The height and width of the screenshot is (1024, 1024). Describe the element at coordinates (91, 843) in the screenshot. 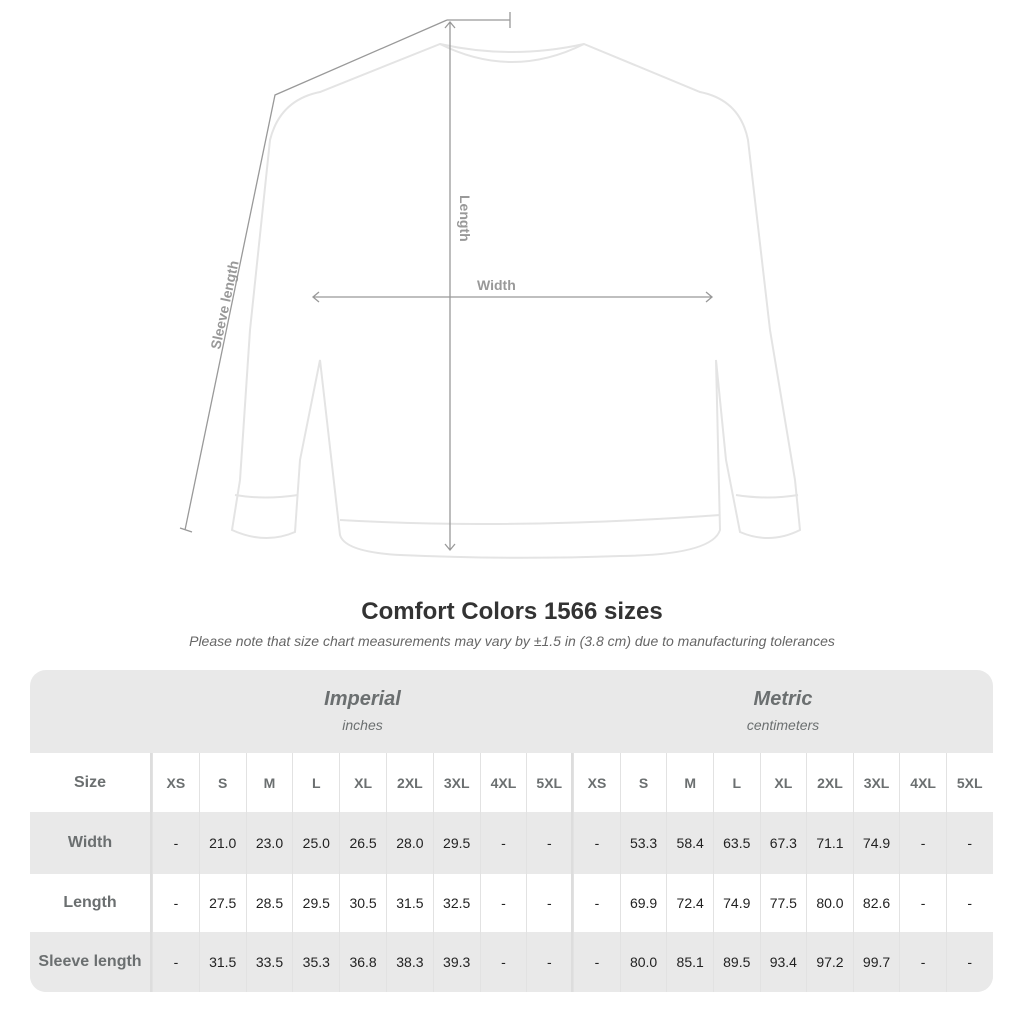

I see `row-label: Width` at that location.